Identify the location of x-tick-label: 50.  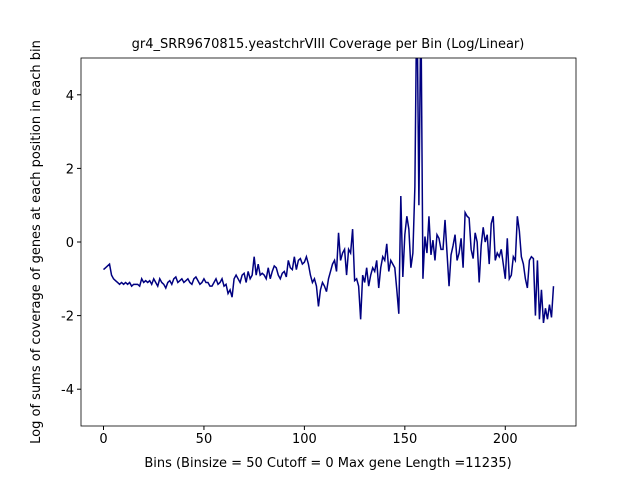
(204, 439).